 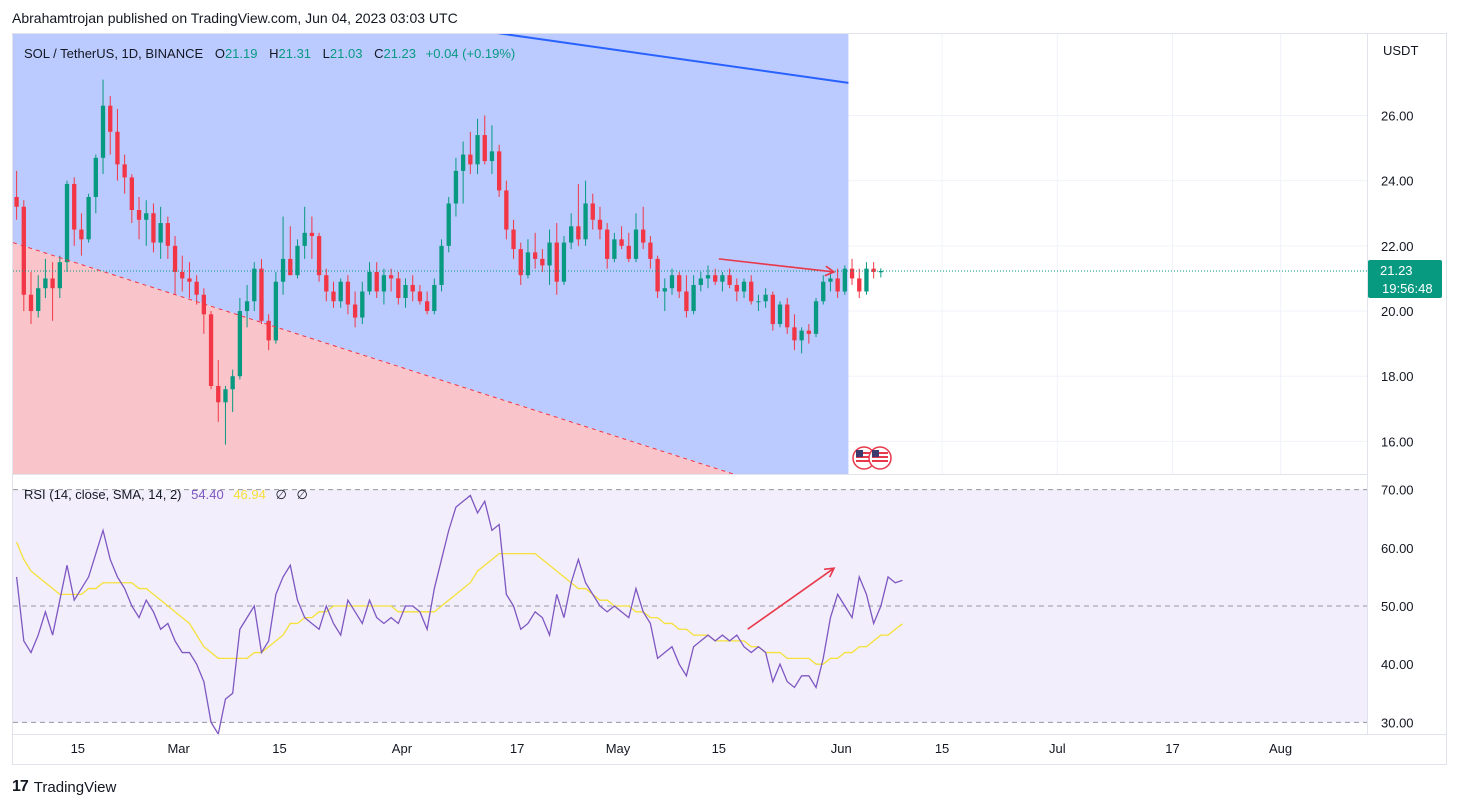 What do you see at coordinates (1397, 548) in the screenshot?
I see `rsi-tick-label: 60.00` at bounding box center [1397, 548].